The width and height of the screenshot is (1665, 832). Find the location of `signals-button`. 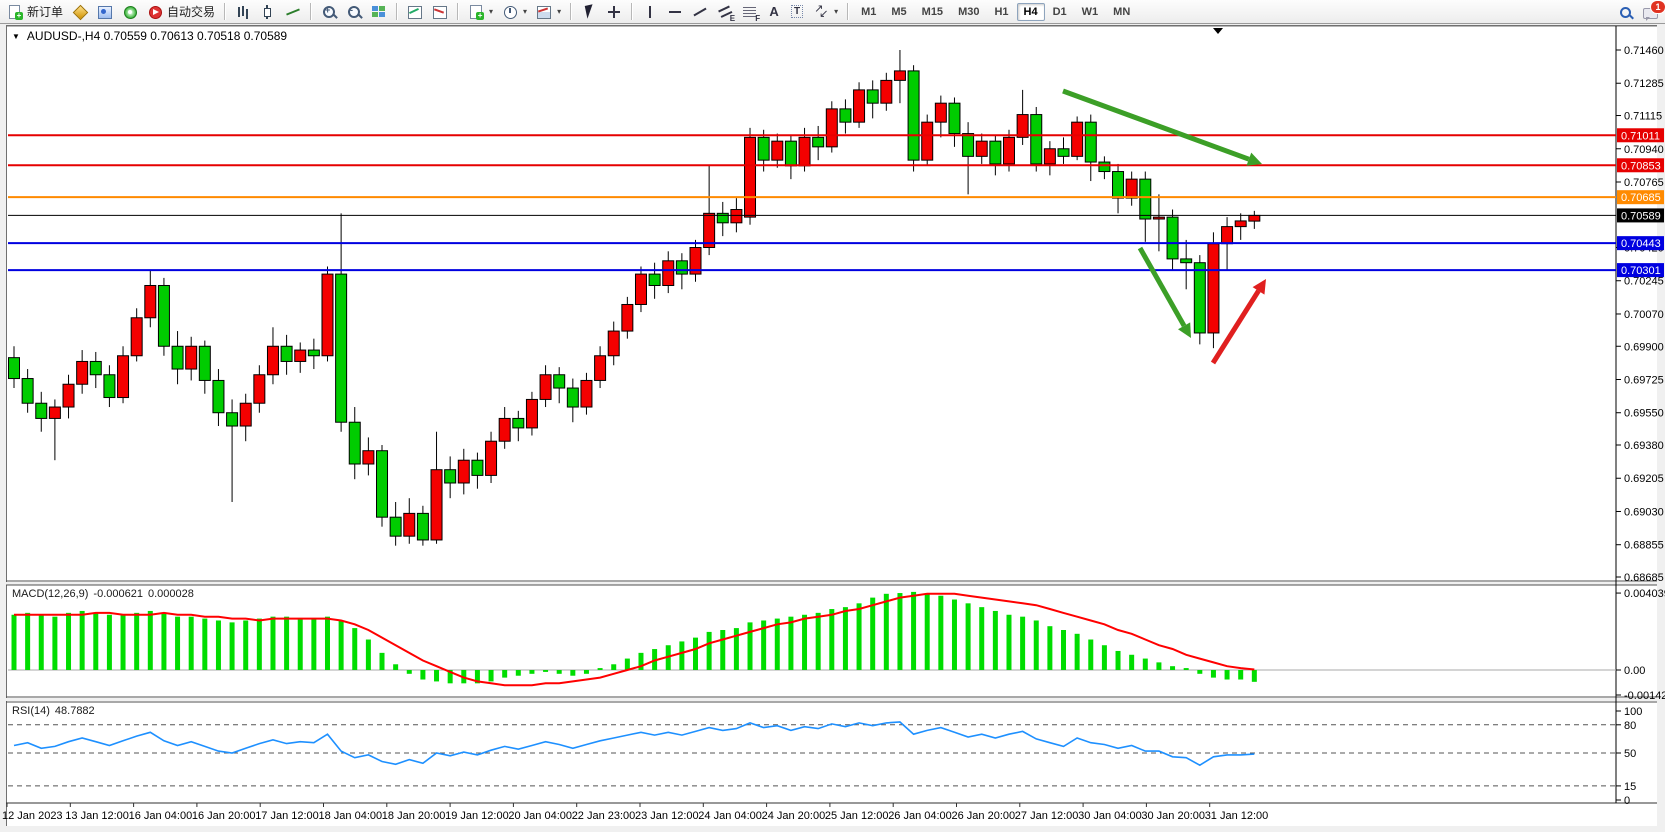

signals-button is located at coordinates (130, 12).